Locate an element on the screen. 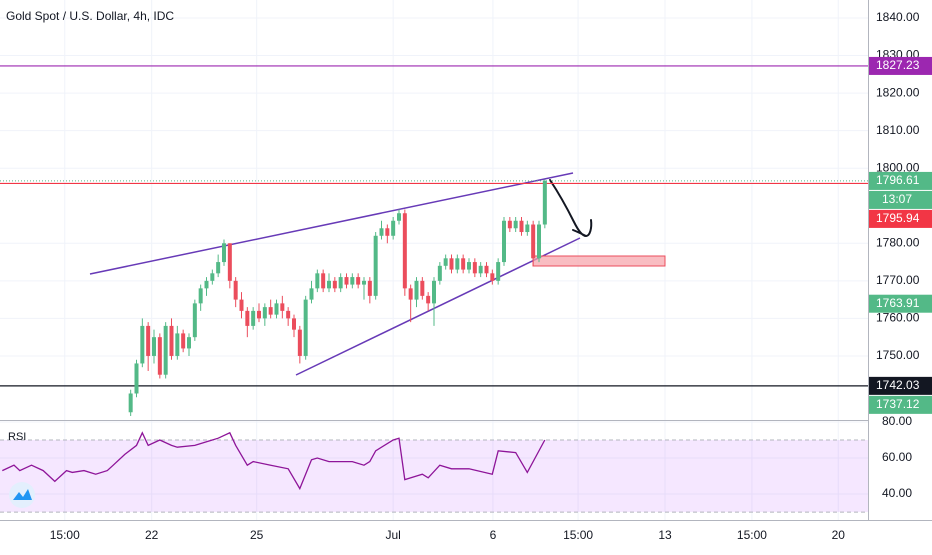 The height and width of the screenshot is (555, 932). countdown-badge is located at coordinates (900, 199).